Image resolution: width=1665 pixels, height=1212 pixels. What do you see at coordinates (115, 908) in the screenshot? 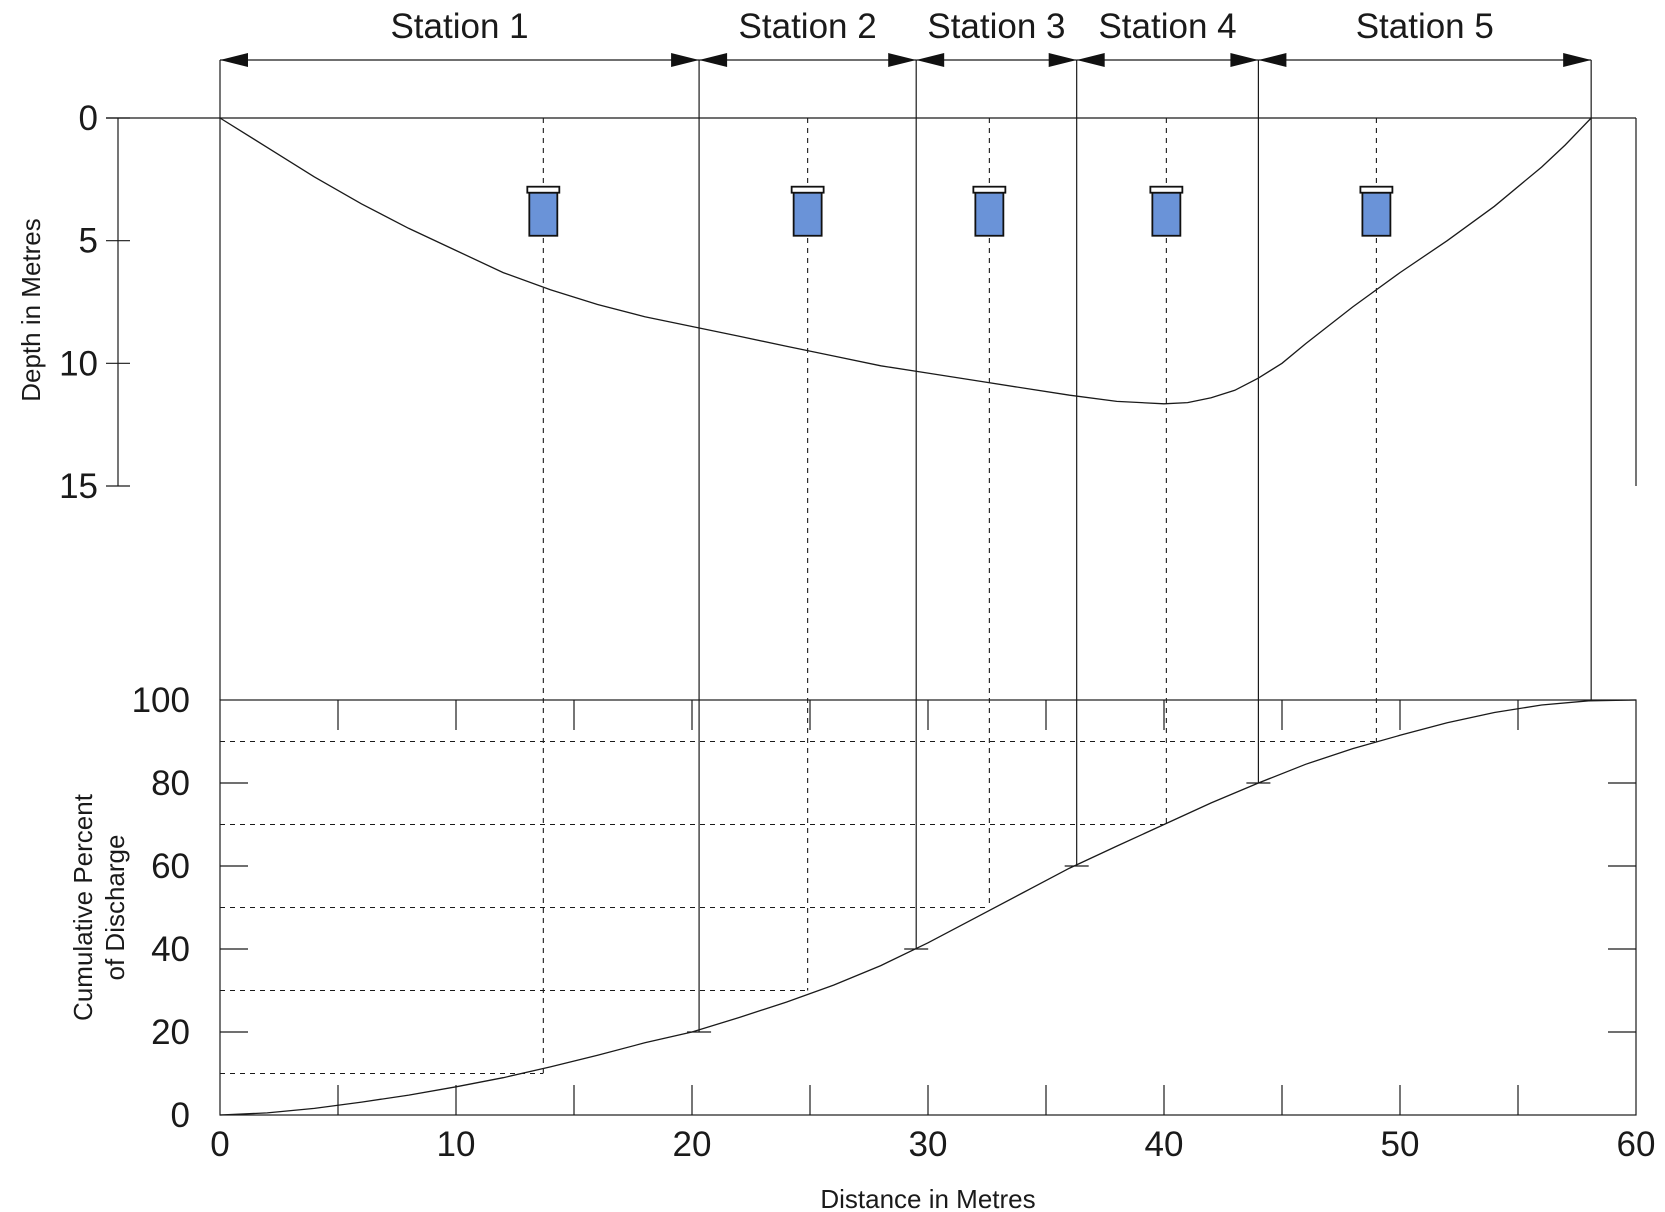
I see `y-axis-title-line2: of Discharge` at bounding box center [115, 908].